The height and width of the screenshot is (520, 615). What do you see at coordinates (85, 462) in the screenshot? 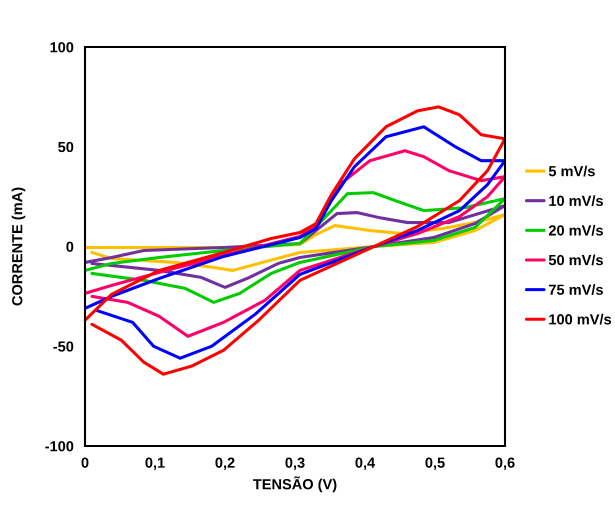
I see `x-tick-label: 0` at bounding box center [85, 462].